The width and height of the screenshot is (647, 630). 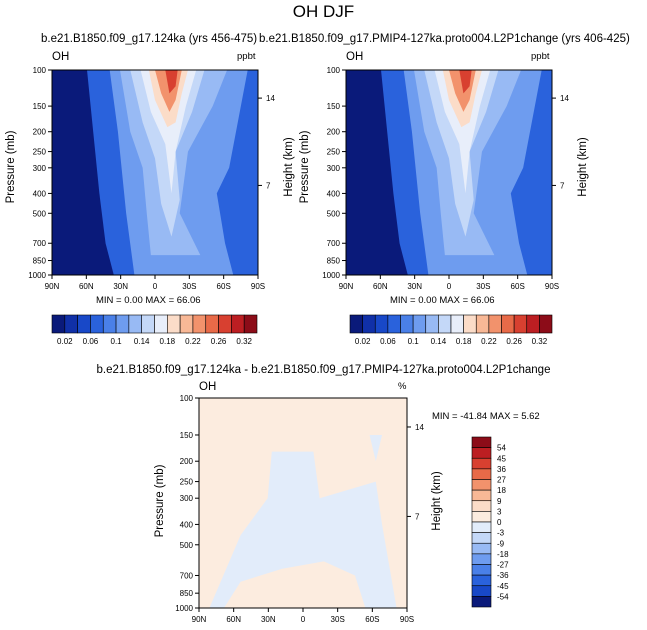 What do you see at coordinates (270, 98) in the screenshot?
I see `panel-0-y2tick-label-0: 14` at bounding box center [270, 98].